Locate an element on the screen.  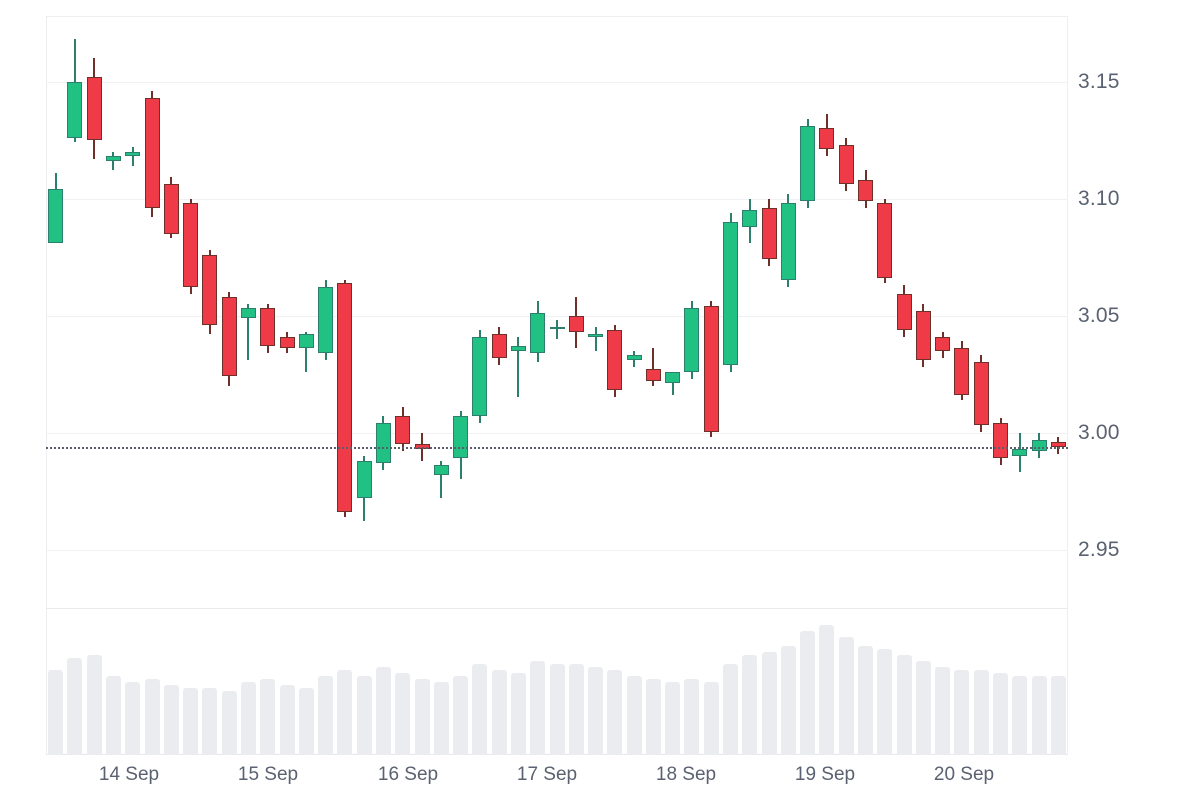
y-axis-tick-label: 3.10 is located at coordinates (1099, 198).